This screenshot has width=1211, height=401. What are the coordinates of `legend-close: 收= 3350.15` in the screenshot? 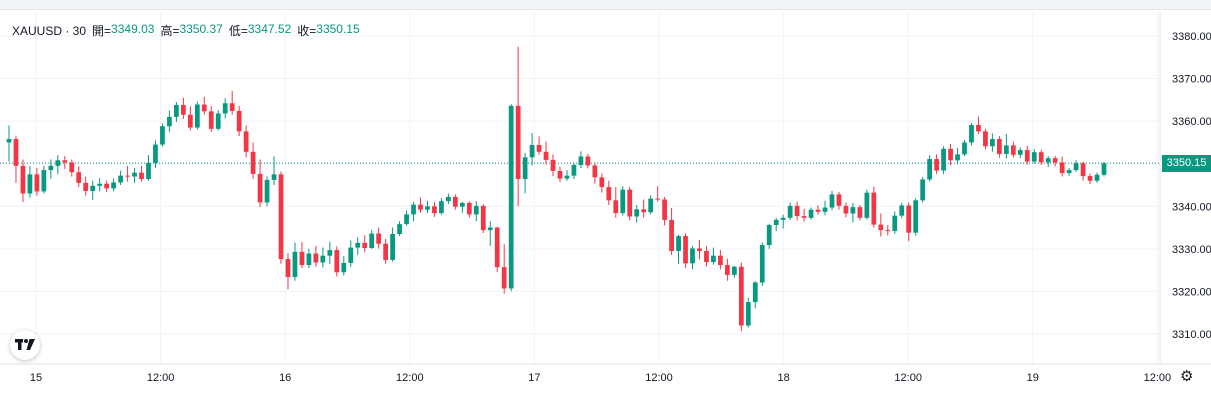 It's located at (328, 30).